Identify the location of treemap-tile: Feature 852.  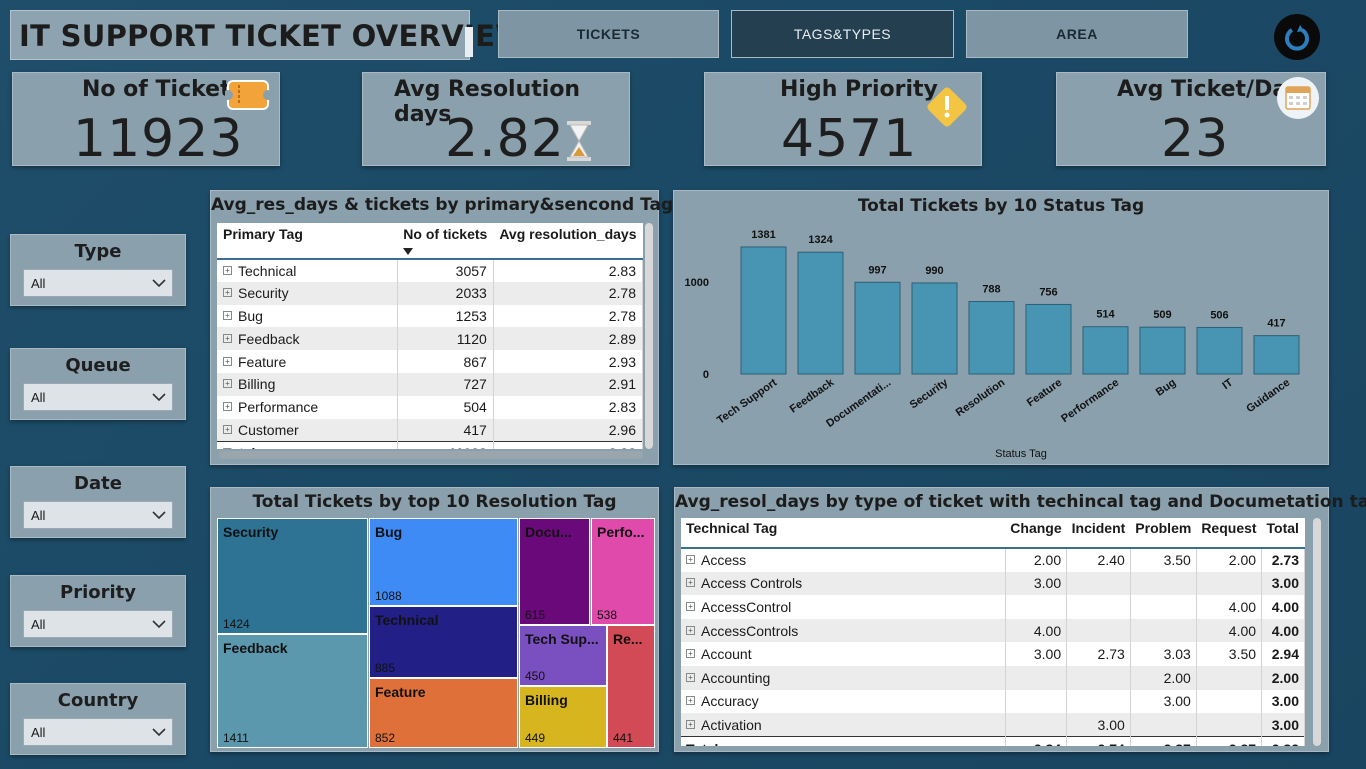
(443, 713).